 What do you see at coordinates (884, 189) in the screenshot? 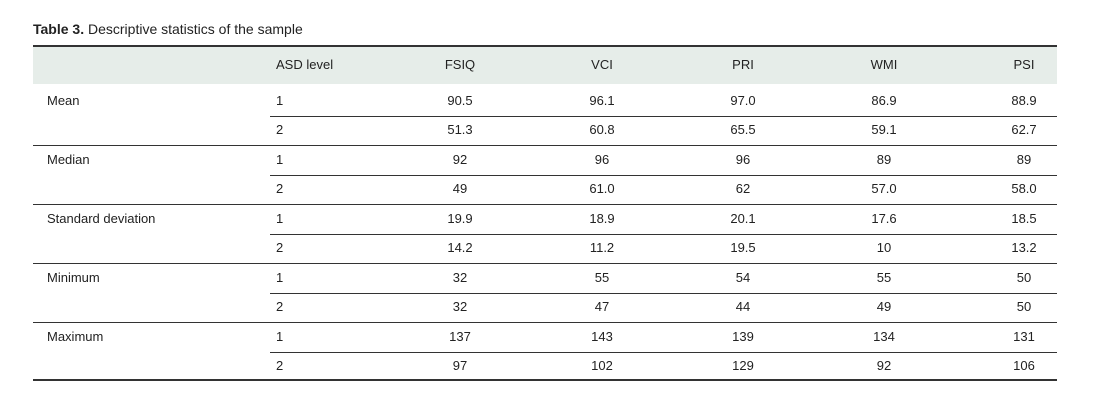
I see `cell: 57.0` at bounding box center [884, 189].